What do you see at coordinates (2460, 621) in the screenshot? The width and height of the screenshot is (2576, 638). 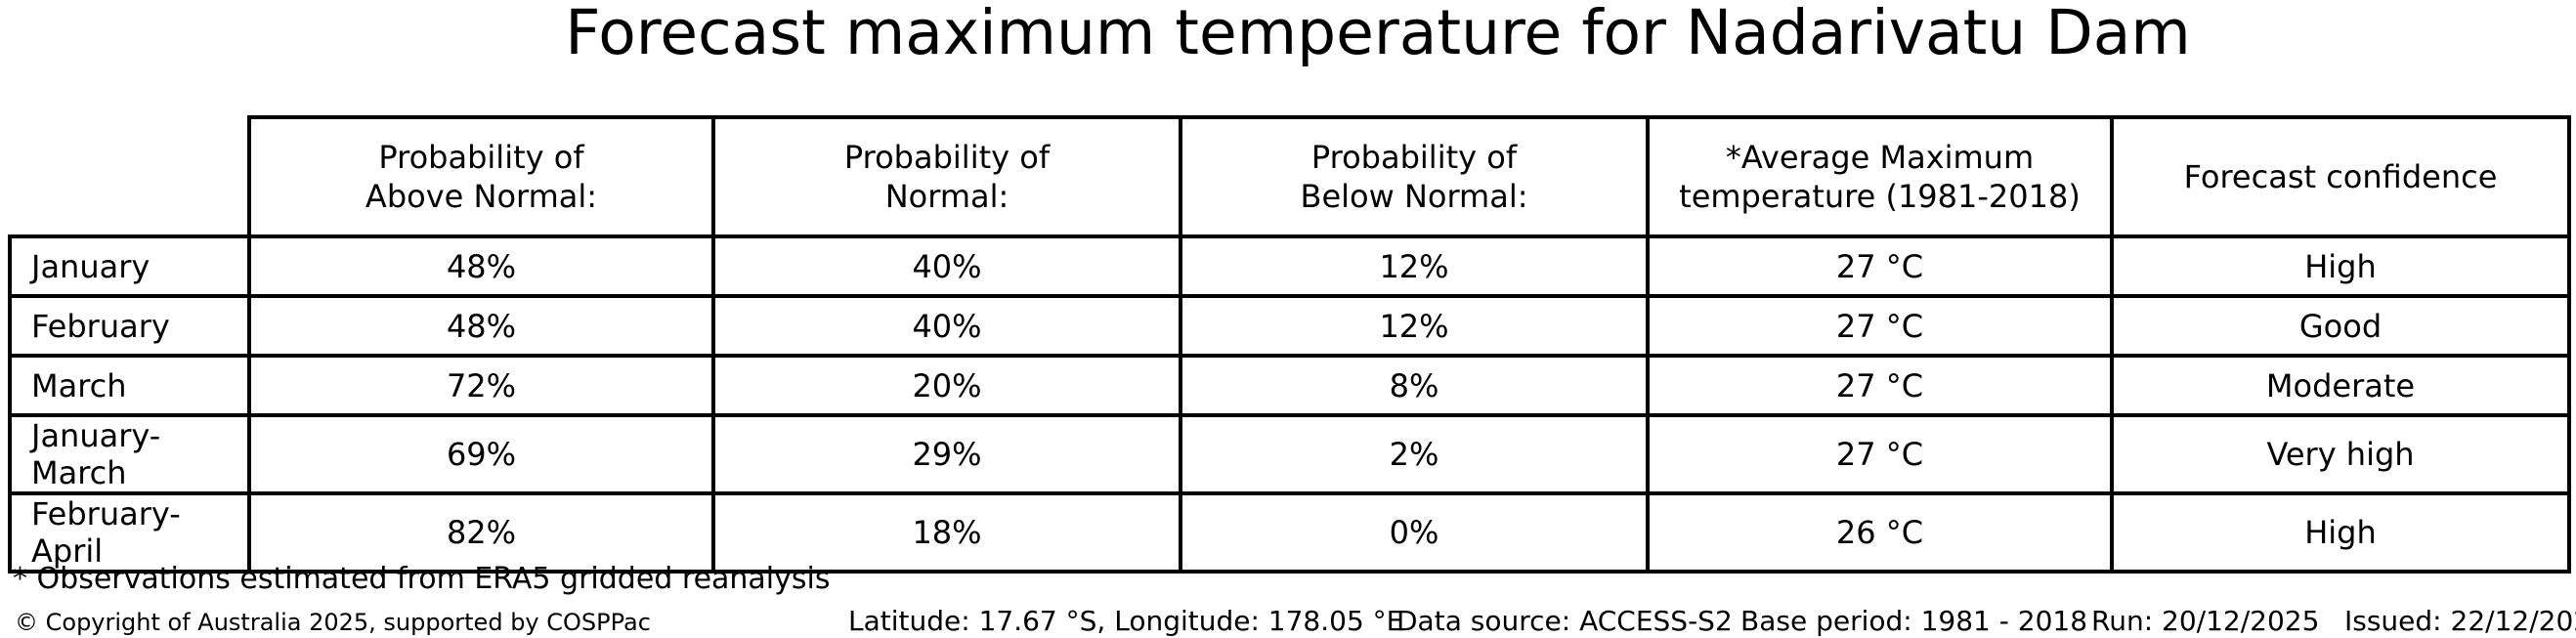 I see `issued-date-text: Issued: 22/12/2025` at bounding box center [2460, 621].